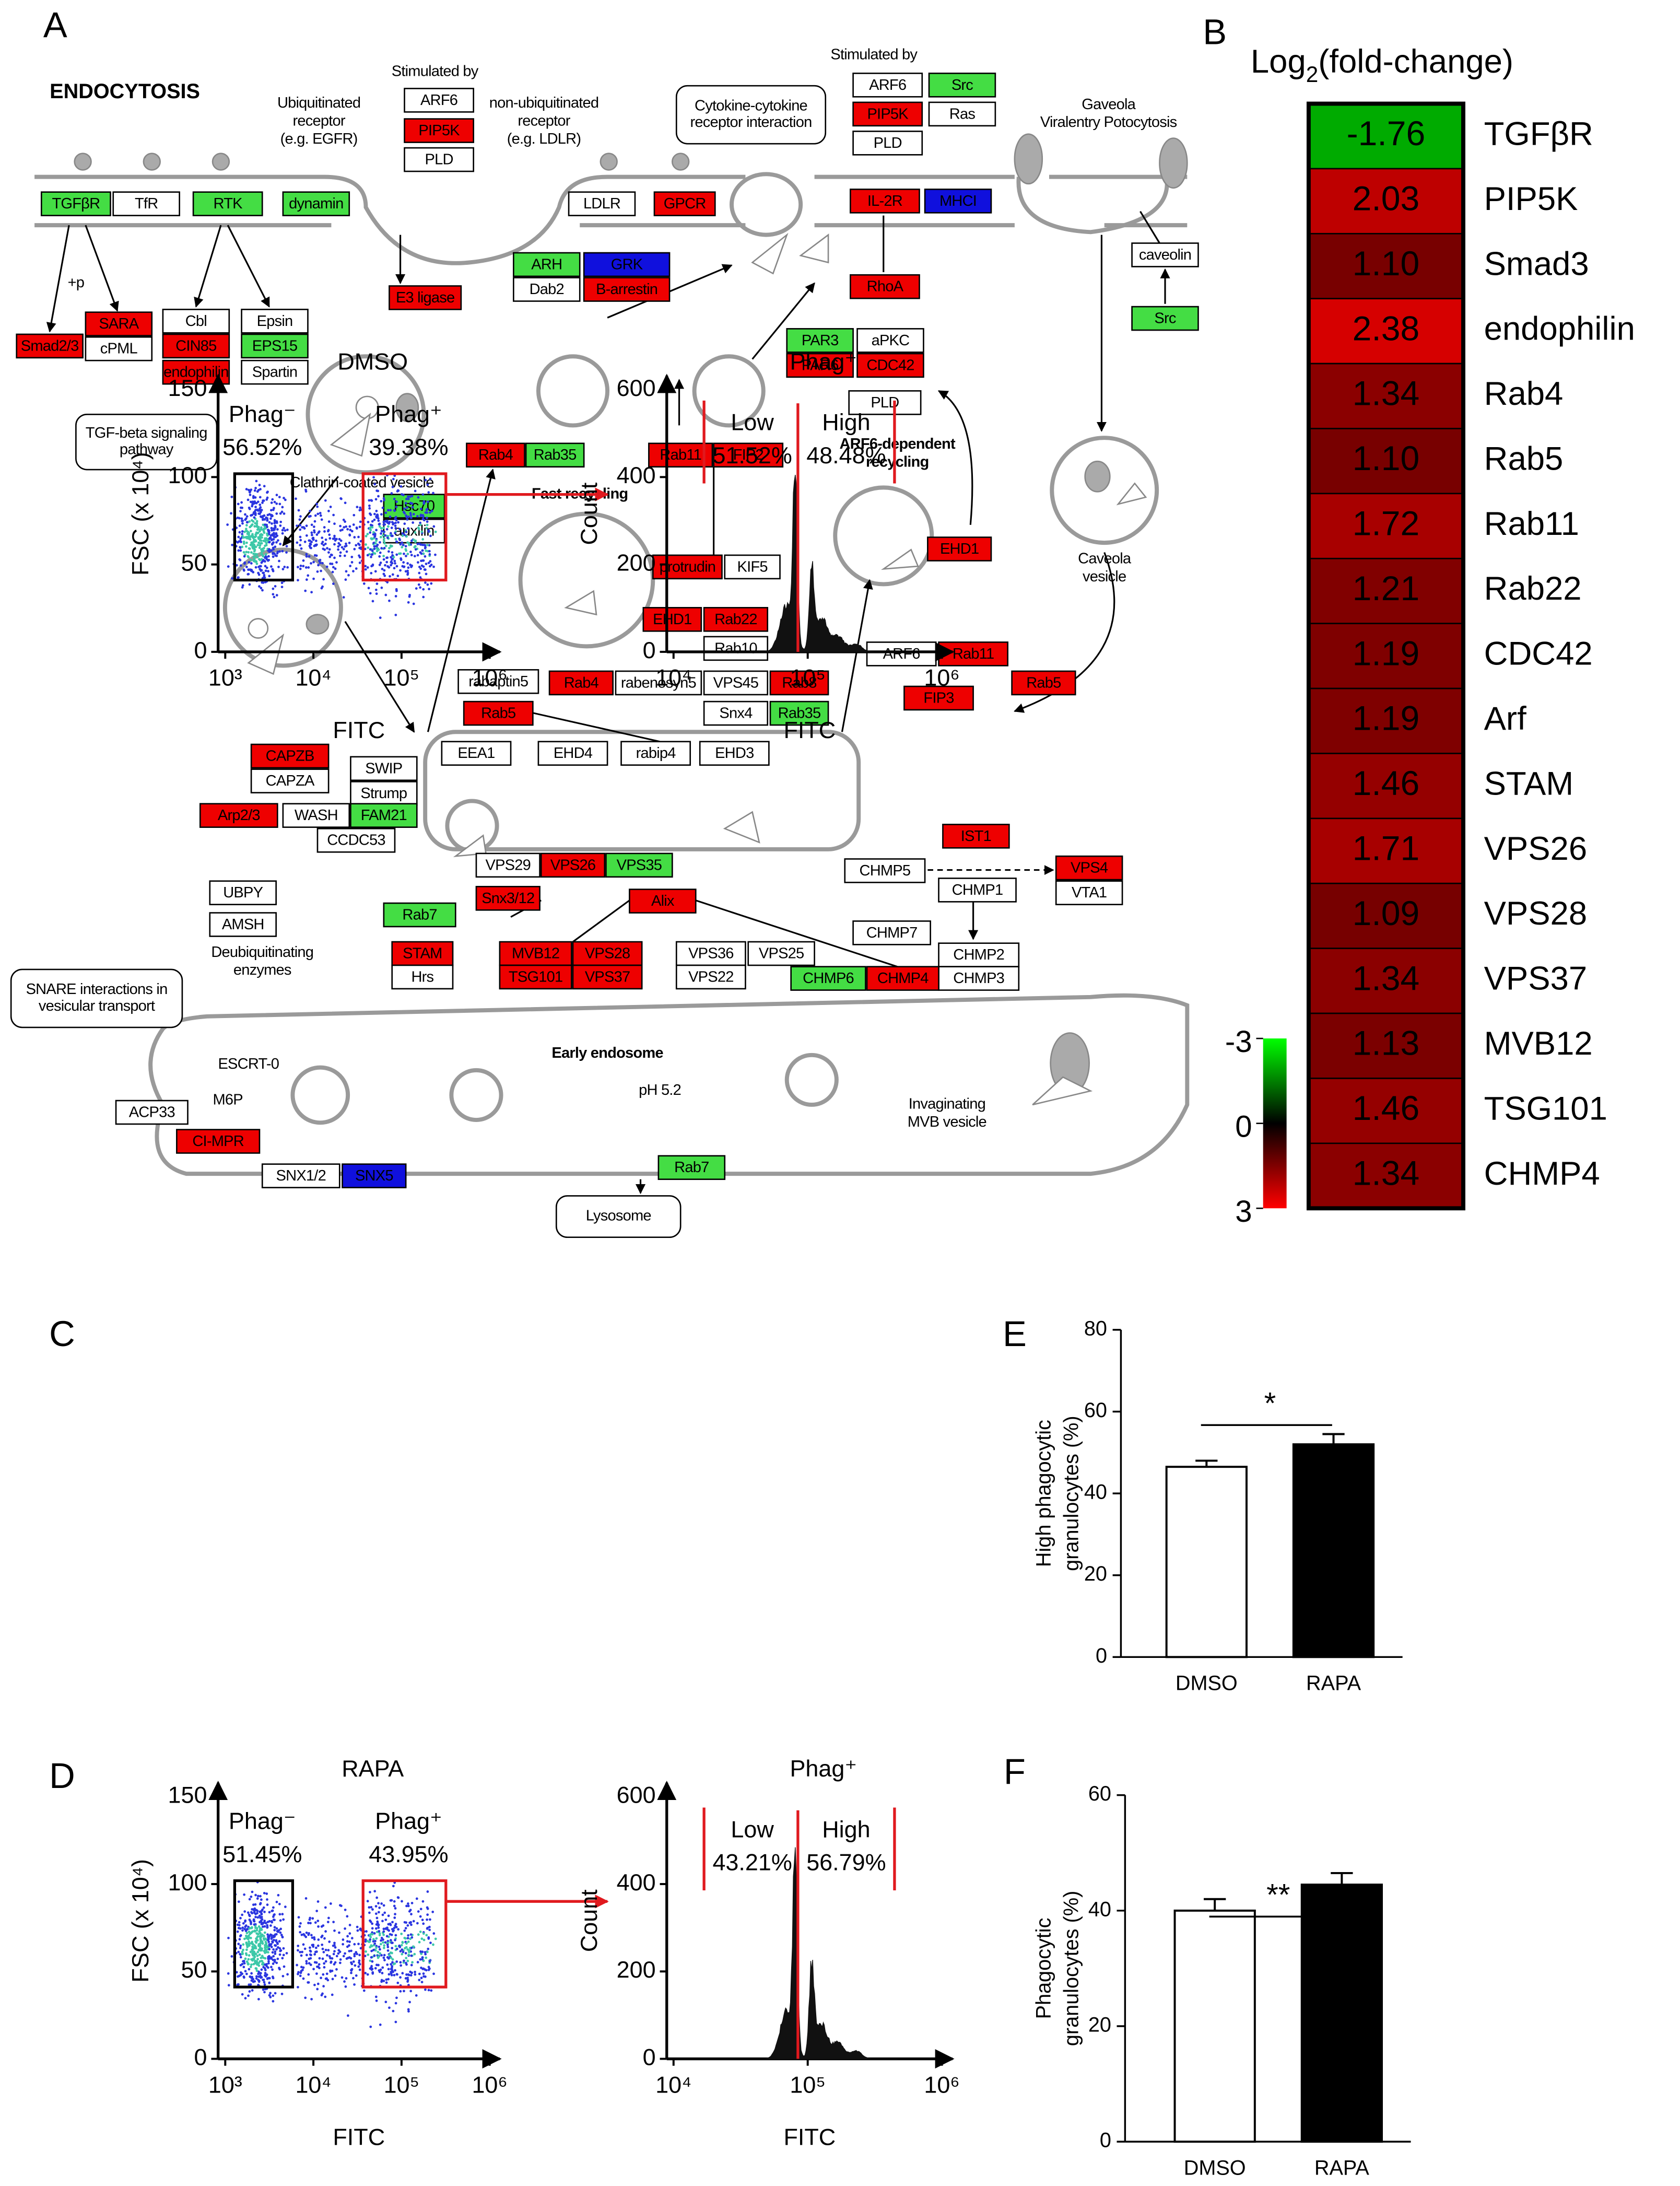  I want to click on gate, so click(264, 527).